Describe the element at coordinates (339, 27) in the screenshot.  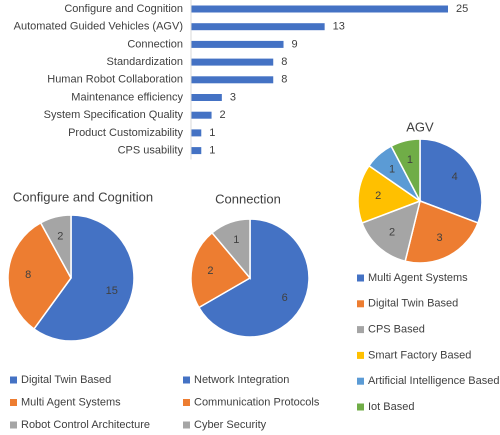
I see `value-label: 13` at that location.